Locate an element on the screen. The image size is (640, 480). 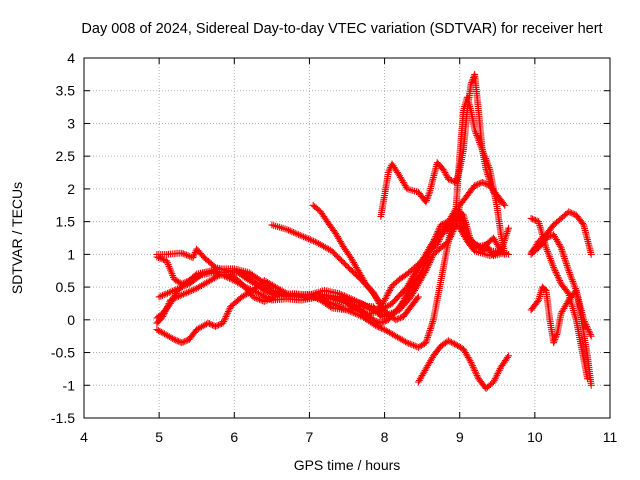
x-tick-label: 5 is located at coordinates (159, 437).